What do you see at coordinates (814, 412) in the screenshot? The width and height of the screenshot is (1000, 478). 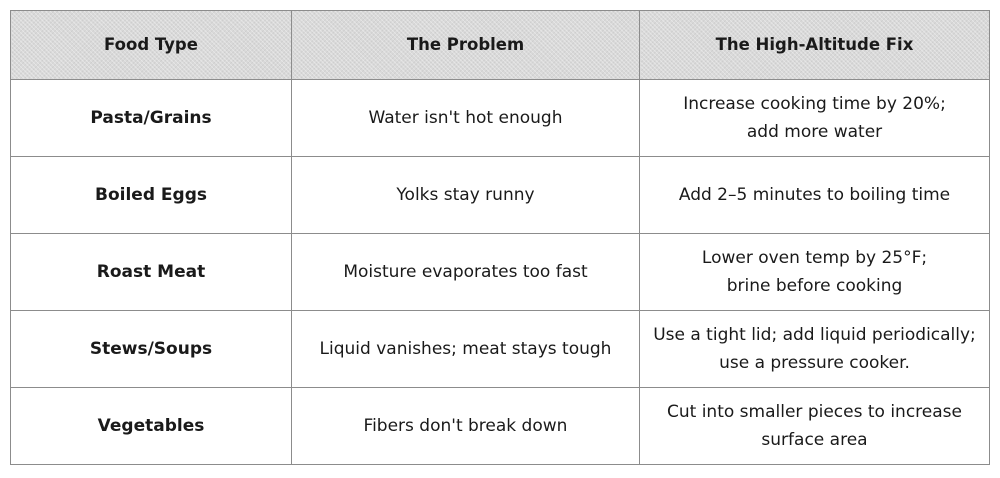 I see `fix-line: Cut into smaller pieces to increase` at bounding box center [814, 412].